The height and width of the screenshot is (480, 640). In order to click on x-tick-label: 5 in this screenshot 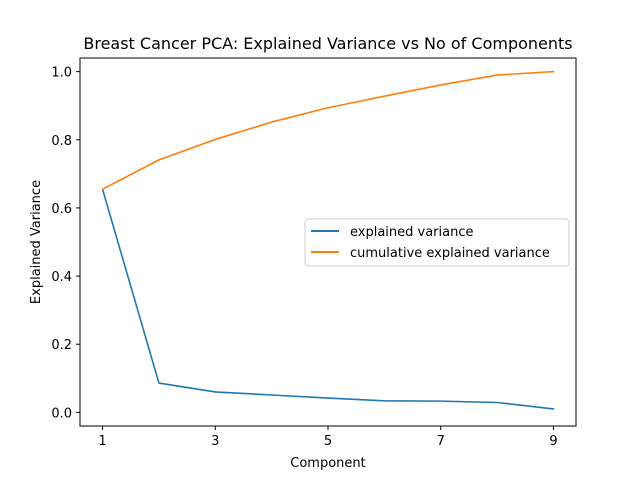, I will do `click(328, 441)`.